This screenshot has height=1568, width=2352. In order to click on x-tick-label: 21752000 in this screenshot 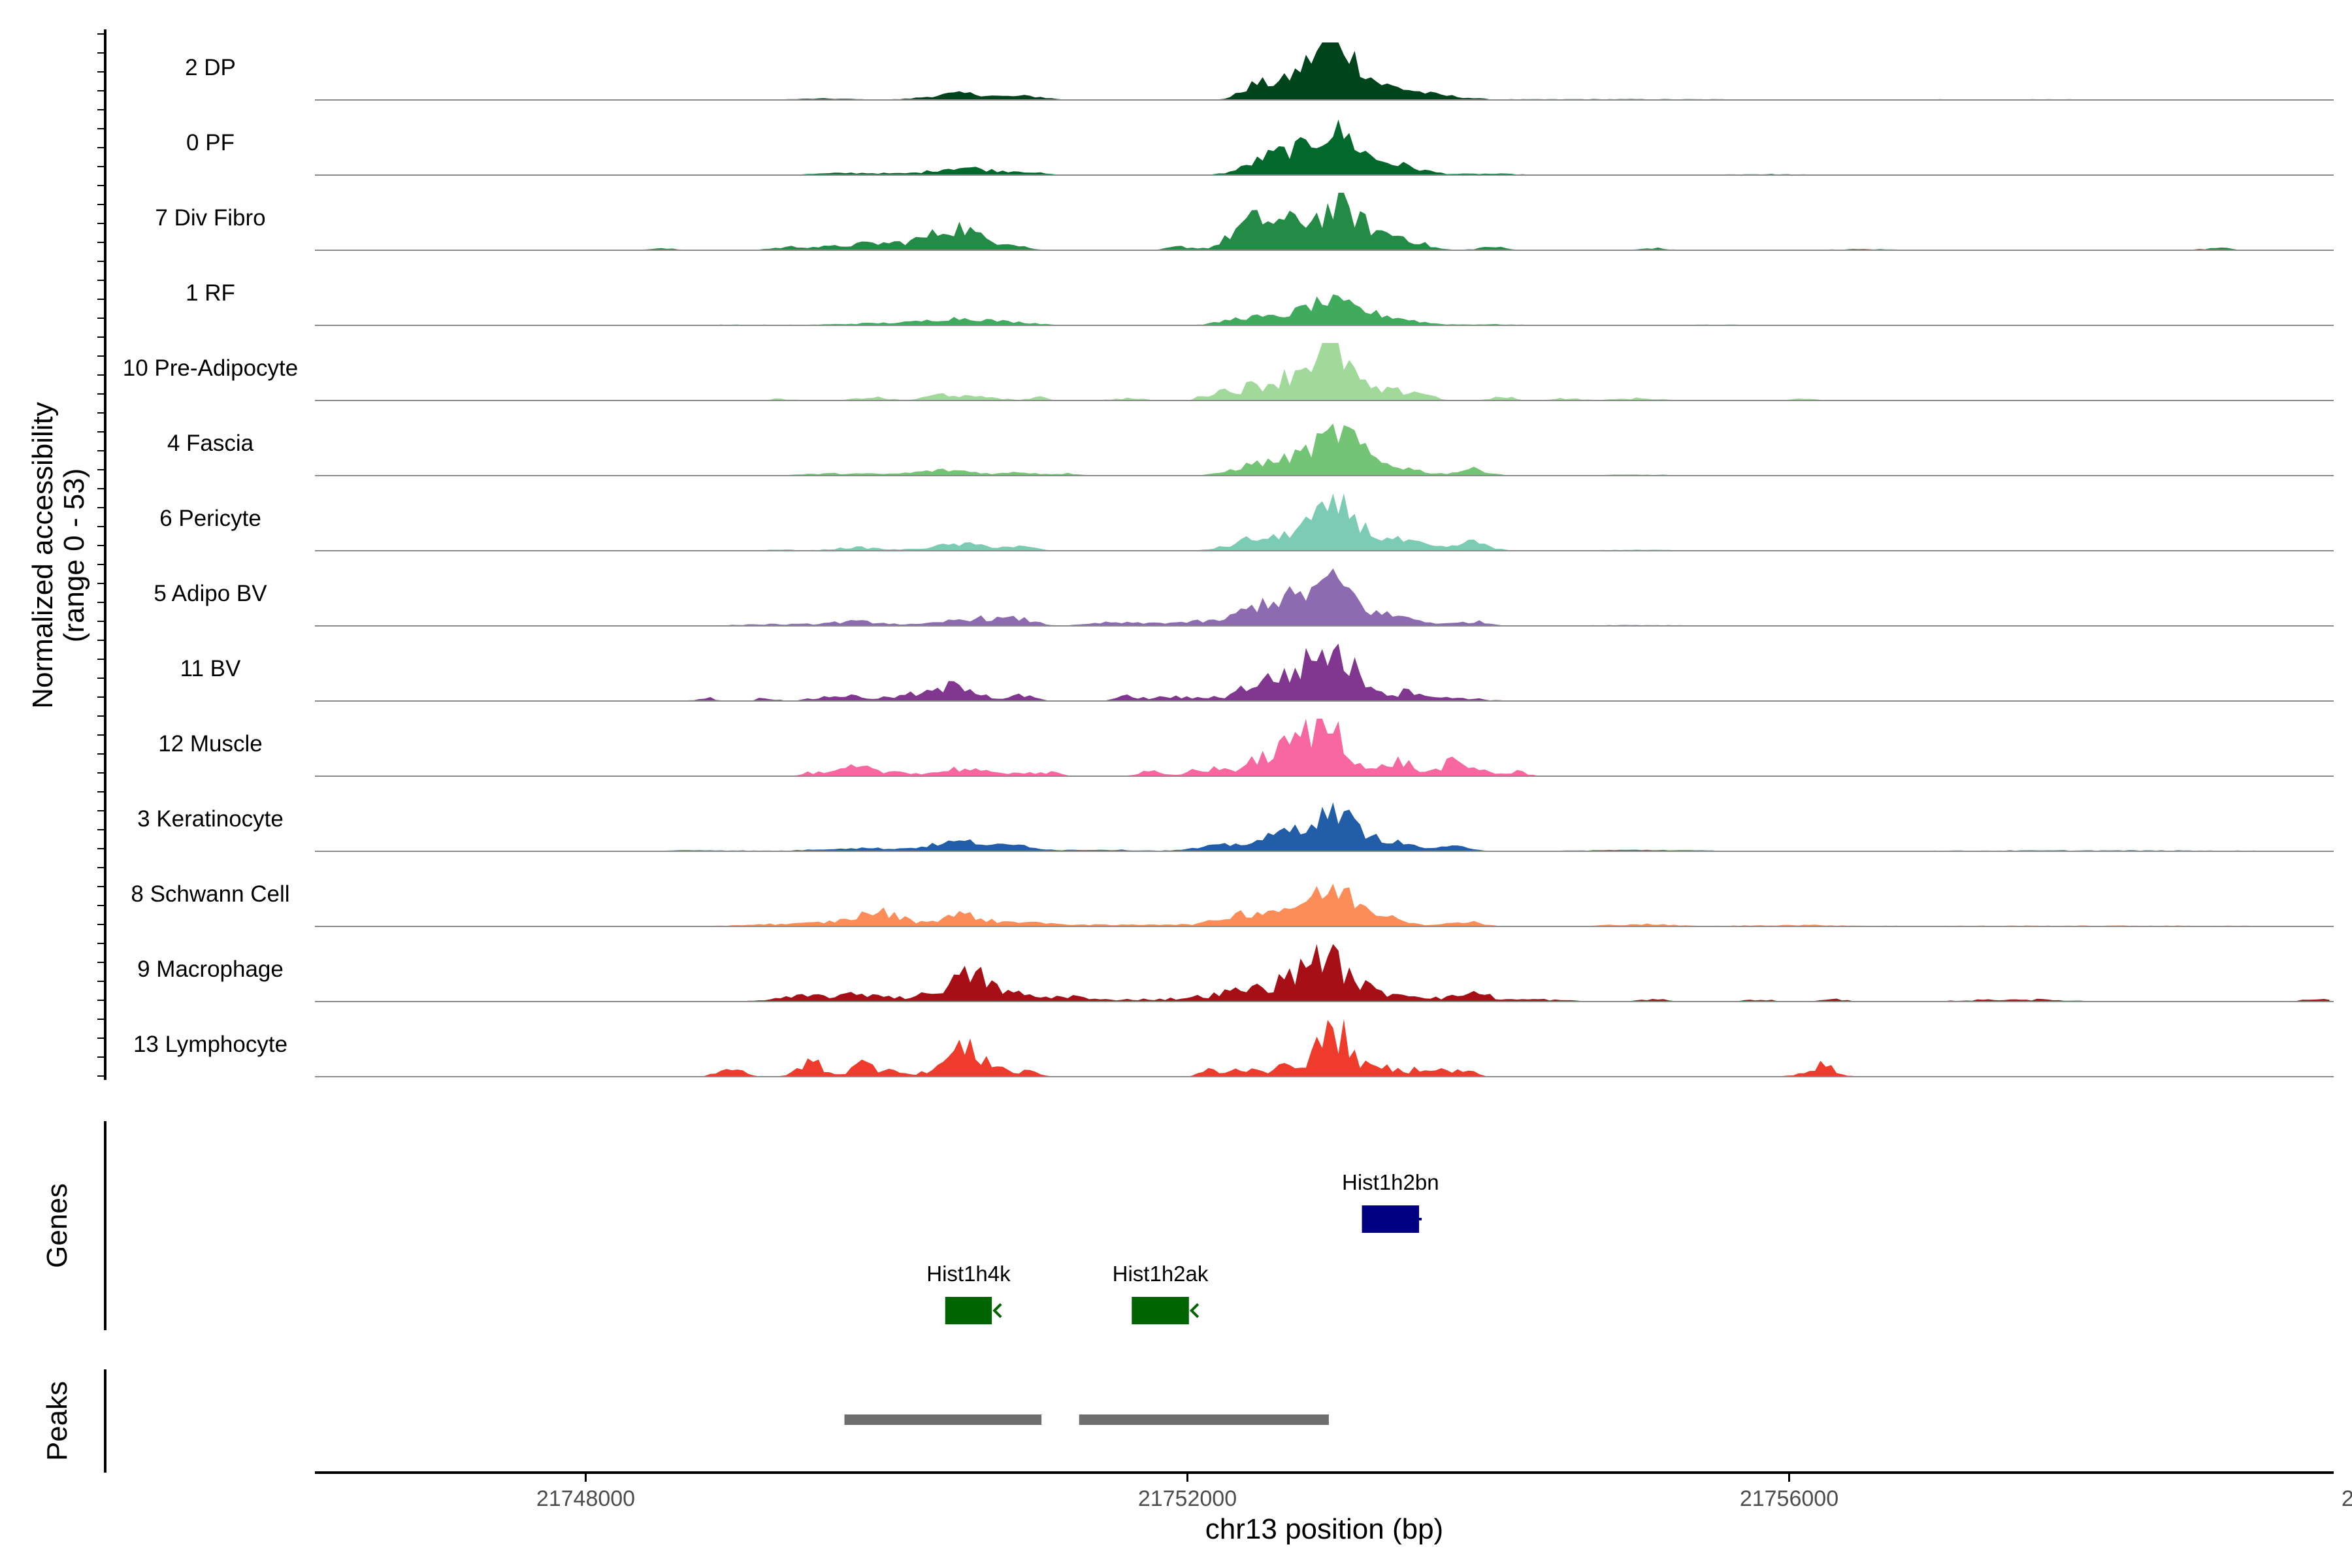, I will do `click(1187, 1498)`.